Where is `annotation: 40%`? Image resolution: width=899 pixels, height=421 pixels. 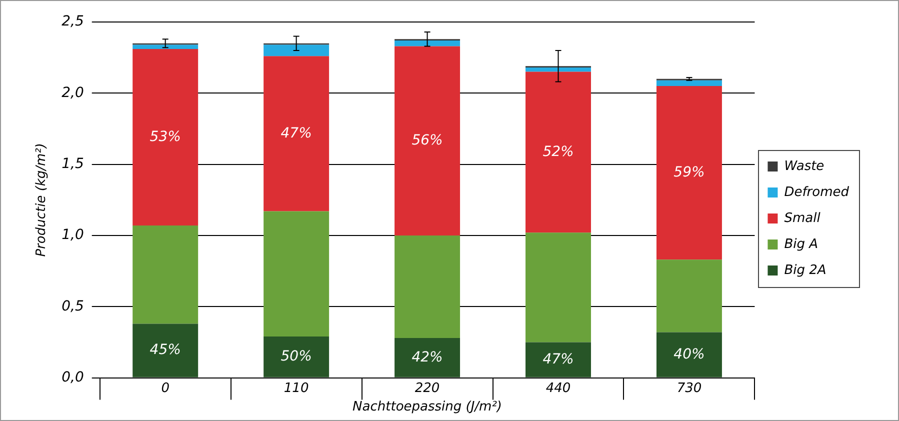 annotation: 40% is located at coordinates (689, 354).